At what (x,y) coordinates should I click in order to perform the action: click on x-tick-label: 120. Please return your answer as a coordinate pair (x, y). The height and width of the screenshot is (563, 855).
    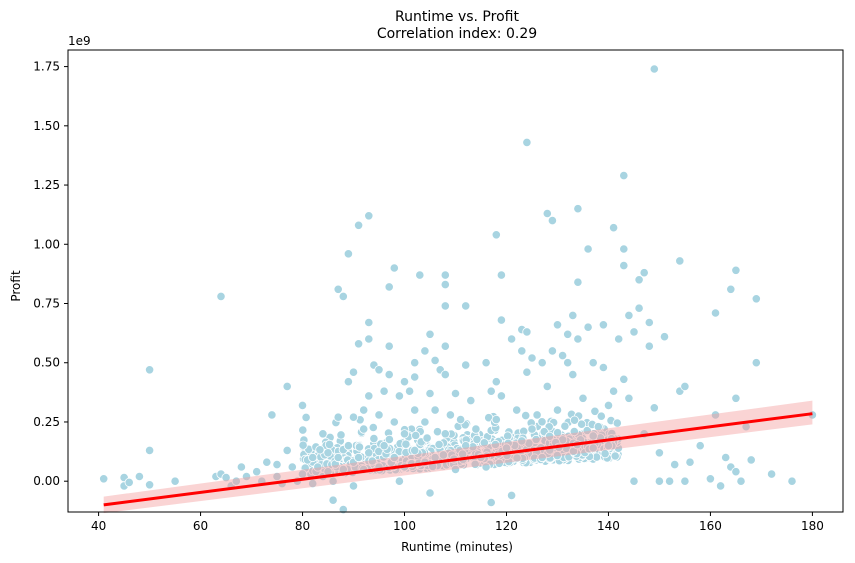
    Looking at the image, I should click on (506, 526).